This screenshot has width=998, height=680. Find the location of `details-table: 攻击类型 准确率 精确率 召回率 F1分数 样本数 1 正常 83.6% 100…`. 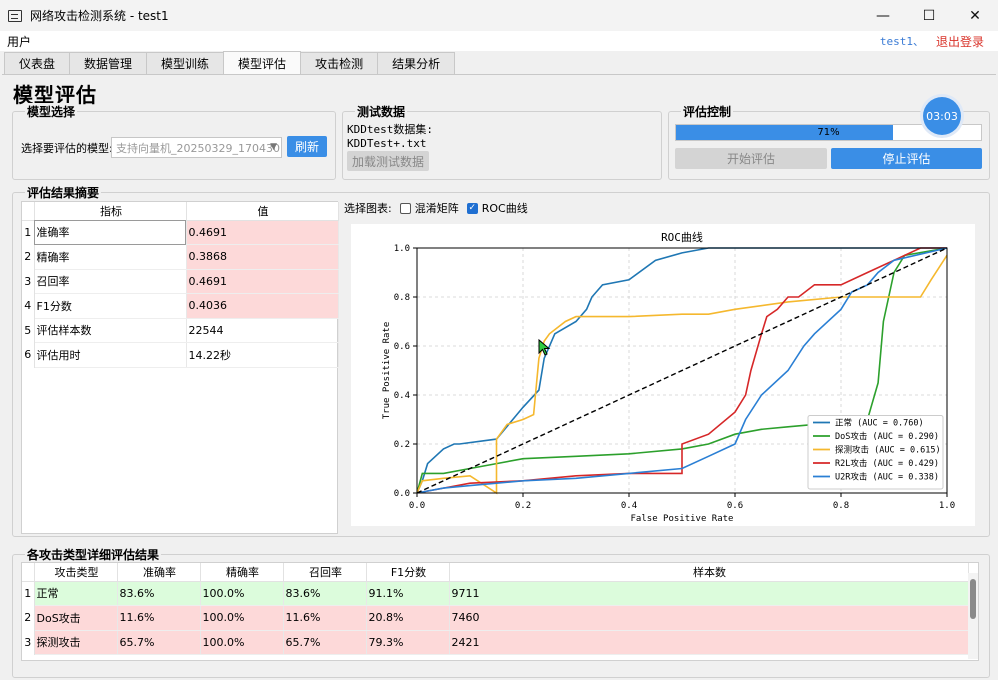

details-table: 攻击类型 准确率 精确率 召回率 F1分数 样本数 1 正常 83.6% 100… is located at coordinates (500, 611).